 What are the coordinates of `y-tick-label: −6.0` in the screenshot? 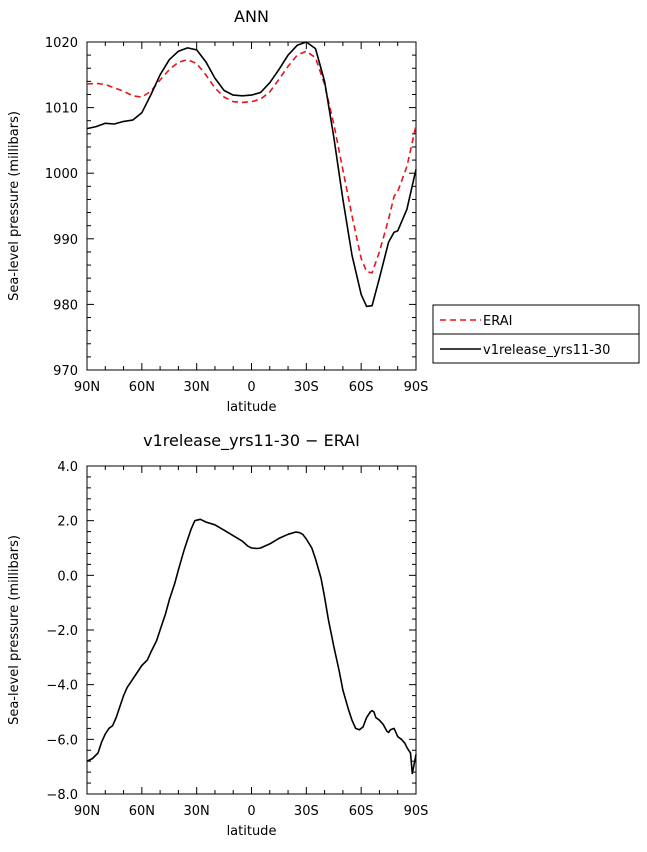 It's located at (62, 740).